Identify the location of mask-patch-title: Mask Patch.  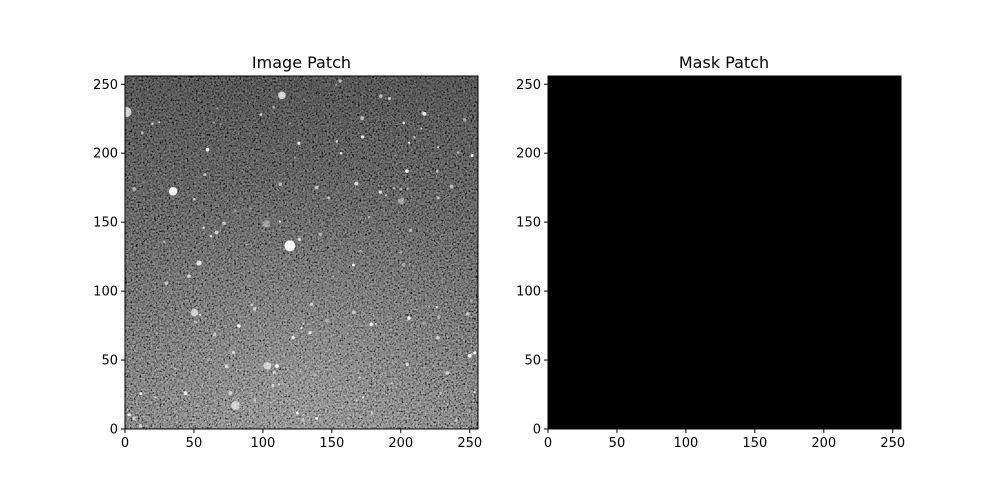
(724, 62).